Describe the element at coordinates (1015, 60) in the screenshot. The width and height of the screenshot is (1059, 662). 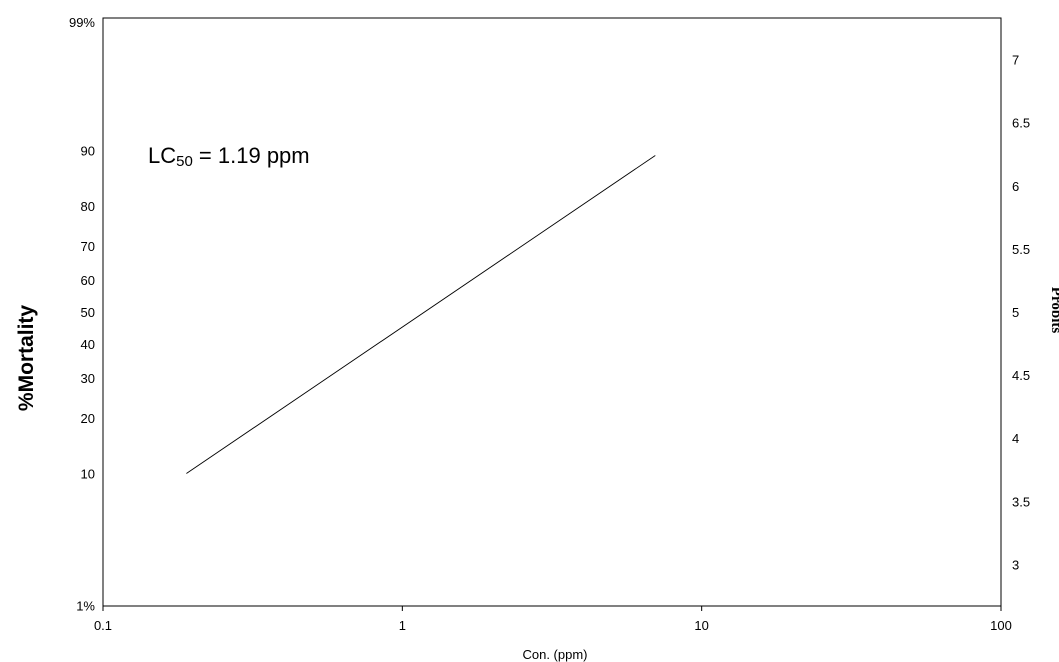
I see `y2-tick-label: 7` at that location.